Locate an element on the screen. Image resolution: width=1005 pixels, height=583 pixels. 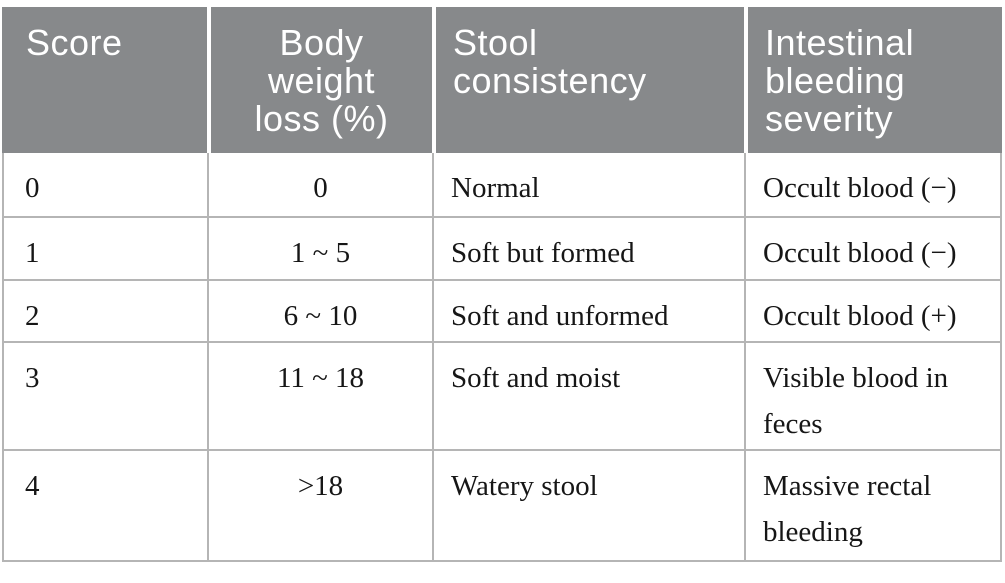
table-cell-score: 2 is located at coordinates (104, 310).